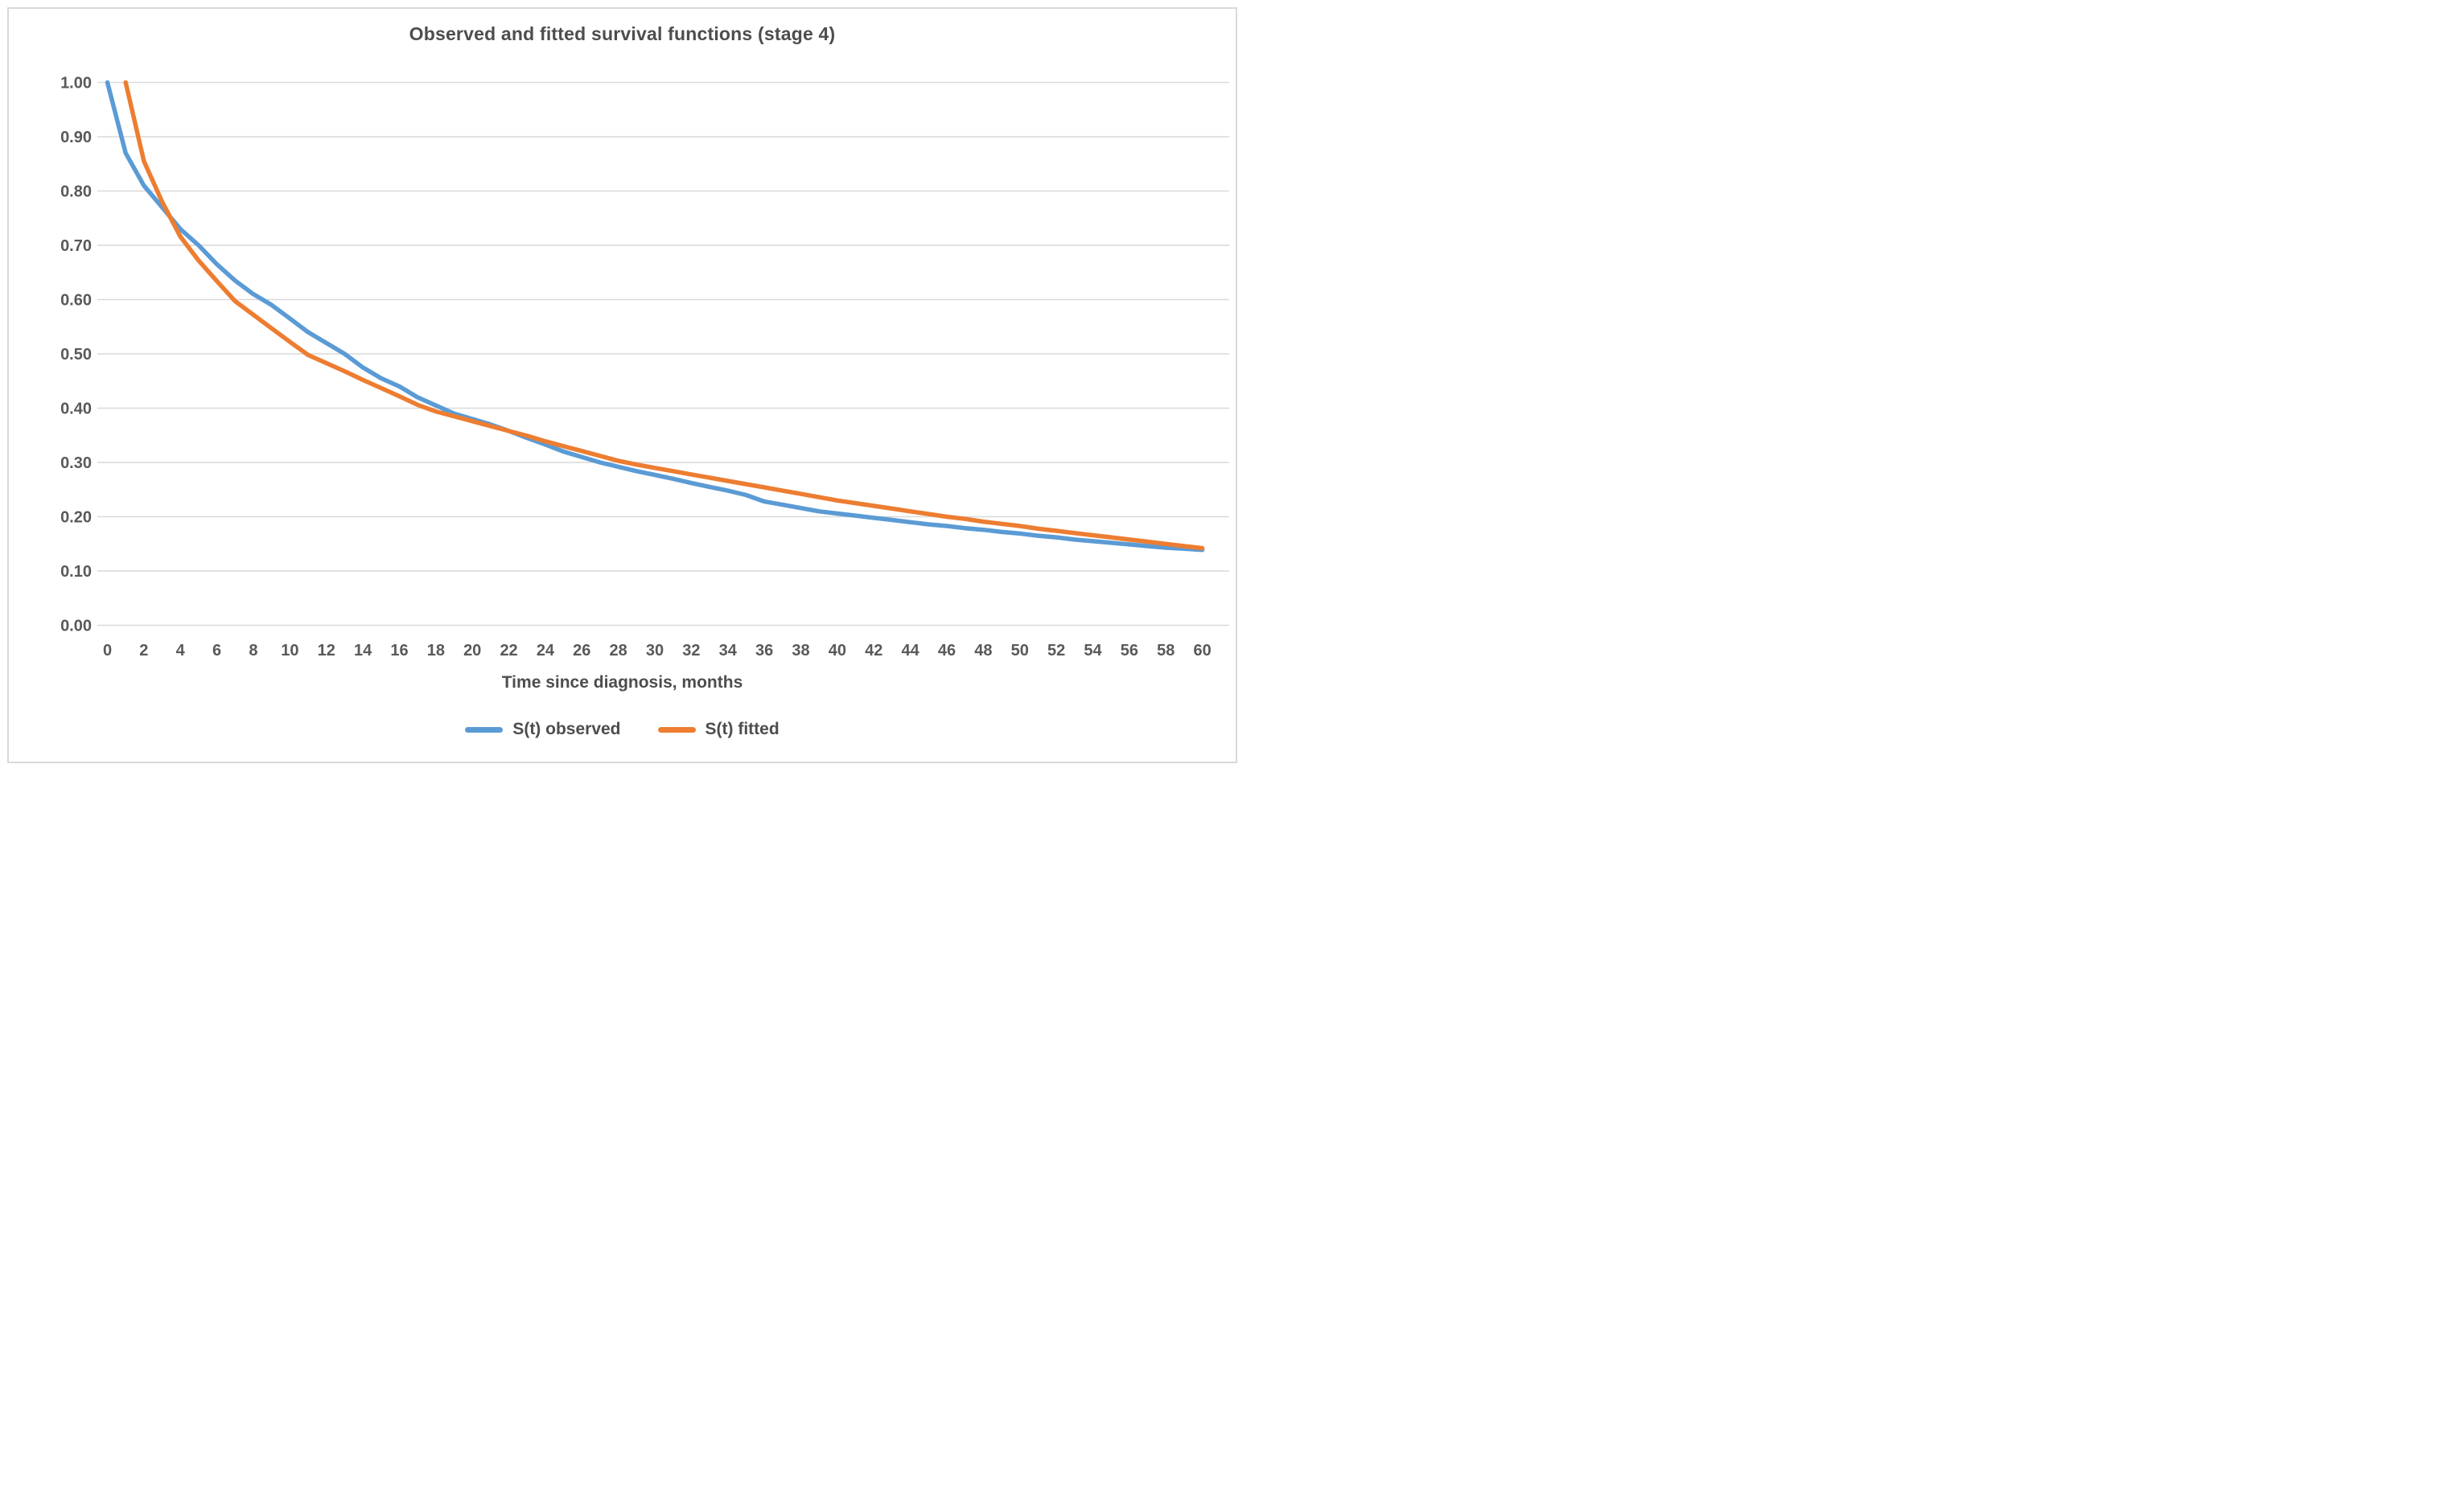 The width and height of the screenshot is (2460, 1512). What do you see at coordinates (107, 651) in the screenshot?
I see `x-axis-tick-label: 0` at bounding box center [107, 651].